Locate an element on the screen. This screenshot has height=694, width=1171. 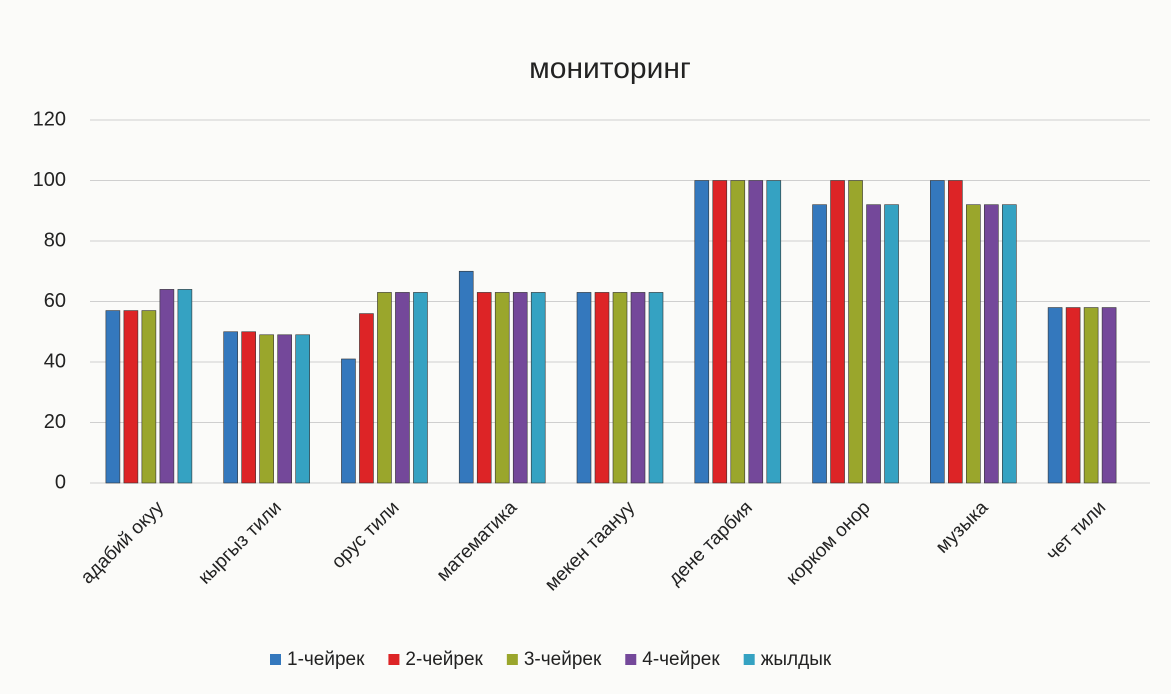
legend-label: 1-чейрек is located at coordinates (326, 659).